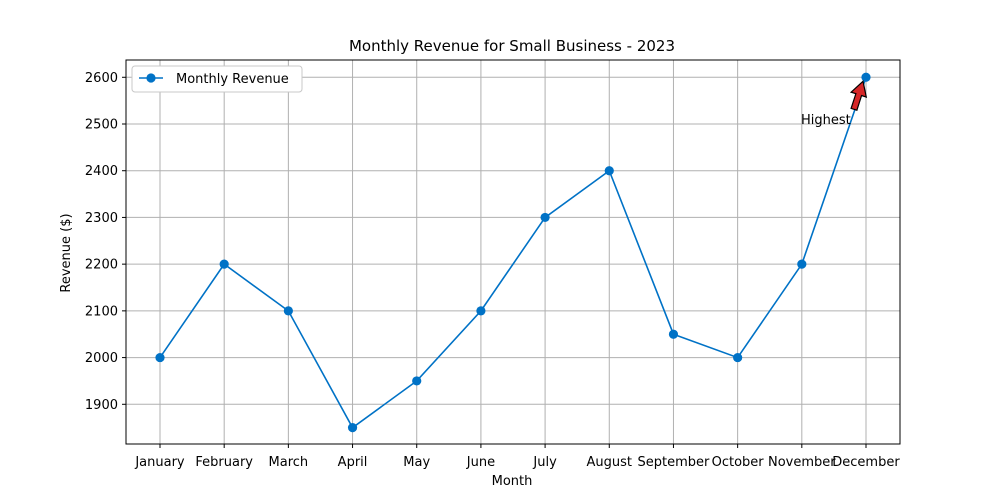  What do you see at coordinates (858, 95) in the screenshot?
I see `annotation-arrow` at bounding box center [858, 95].